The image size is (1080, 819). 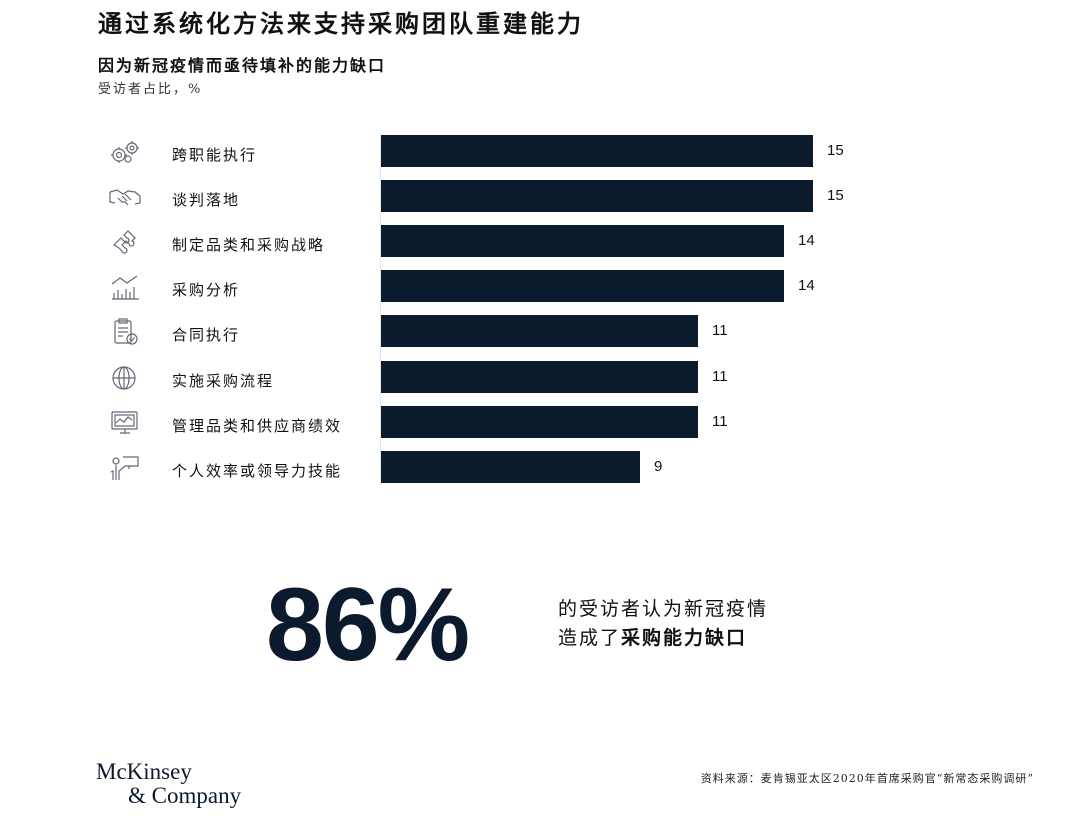 I want to click on mckinsey-logo: McKinsey & Company, so click(x=168, y=784).